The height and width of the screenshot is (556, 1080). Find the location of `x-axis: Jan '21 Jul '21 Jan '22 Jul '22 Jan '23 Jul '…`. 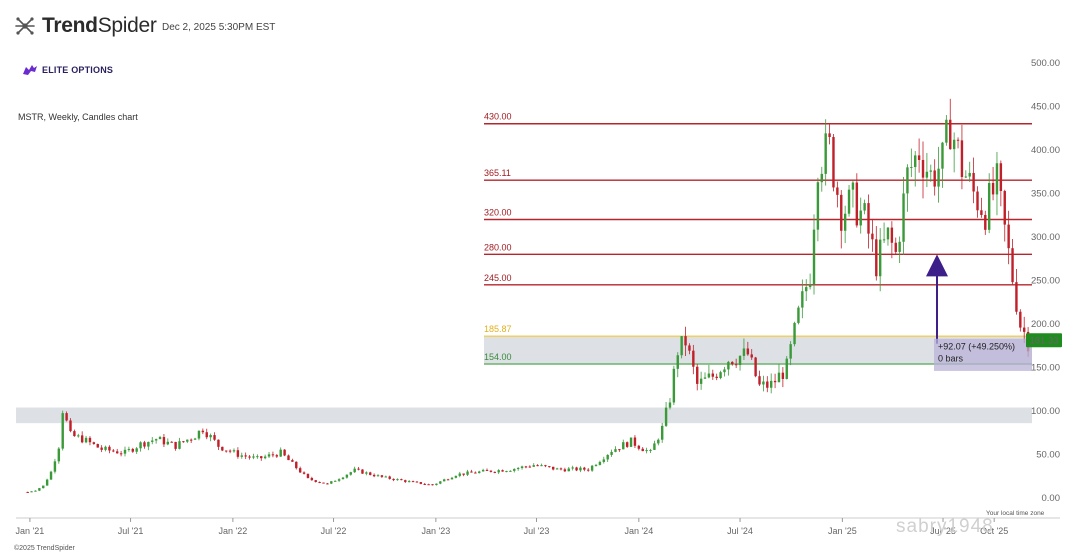

x-axis: Jan '21 Jul '21 Jan '22 Jul '22 Jan '23 Jul '… is located at coordinates (538, 526).